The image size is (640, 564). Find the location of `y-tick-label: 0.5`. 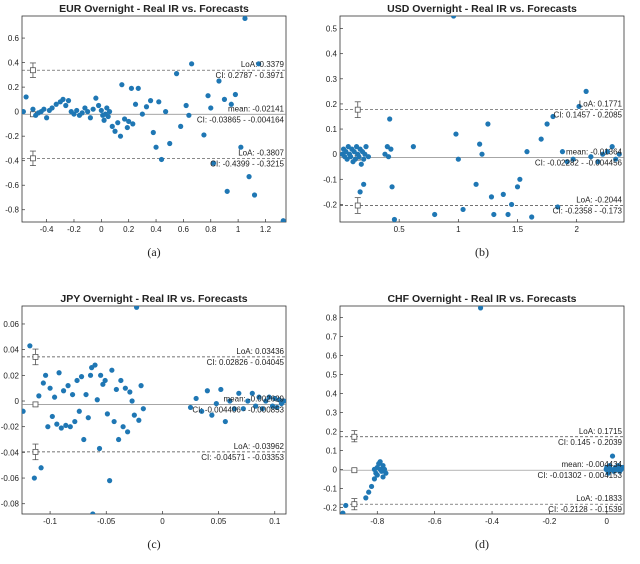

y-tick-label: 0.5 is located at coordinates (332, 29).